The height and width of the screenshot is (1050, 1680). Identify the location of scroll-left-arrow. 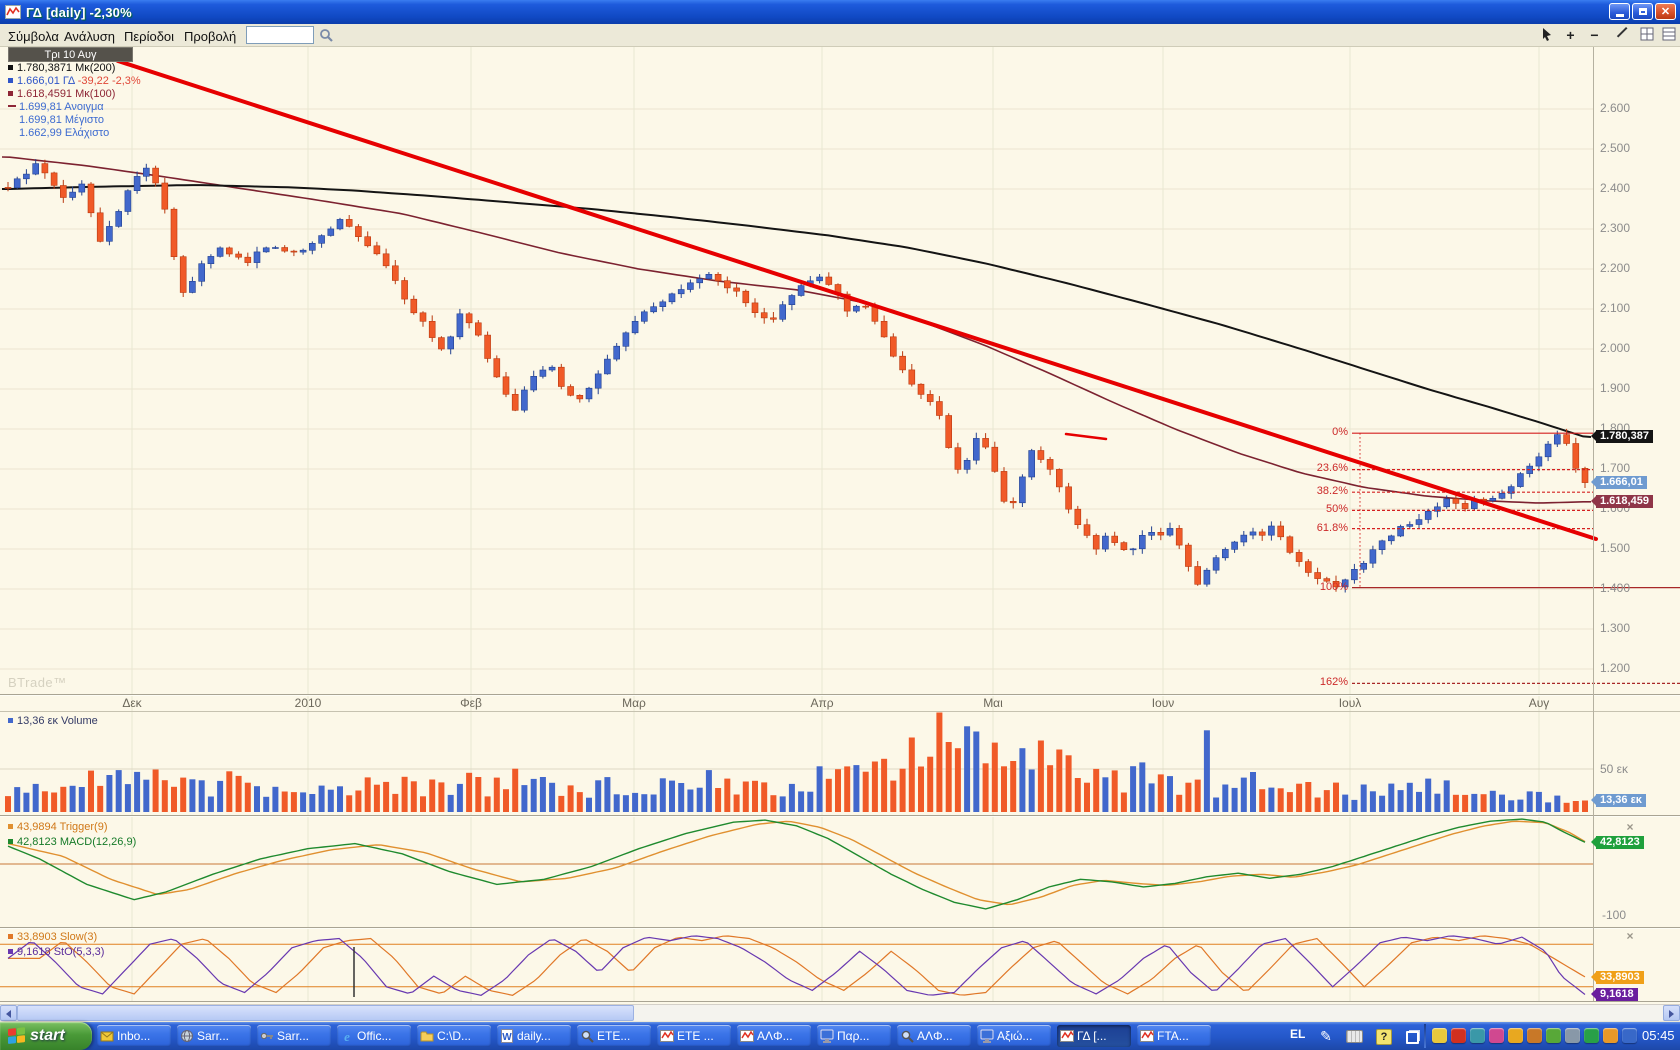
(8, 1013).